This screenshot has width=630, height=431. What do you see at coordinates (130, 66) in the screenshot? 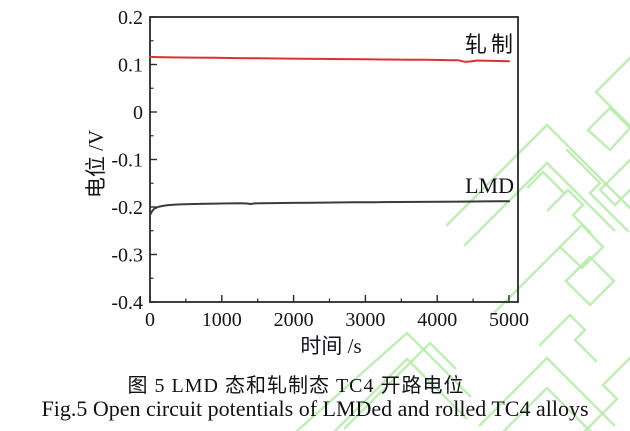
I see `y-axis-tick-label: 0.1` at bounding box center [130, 66].